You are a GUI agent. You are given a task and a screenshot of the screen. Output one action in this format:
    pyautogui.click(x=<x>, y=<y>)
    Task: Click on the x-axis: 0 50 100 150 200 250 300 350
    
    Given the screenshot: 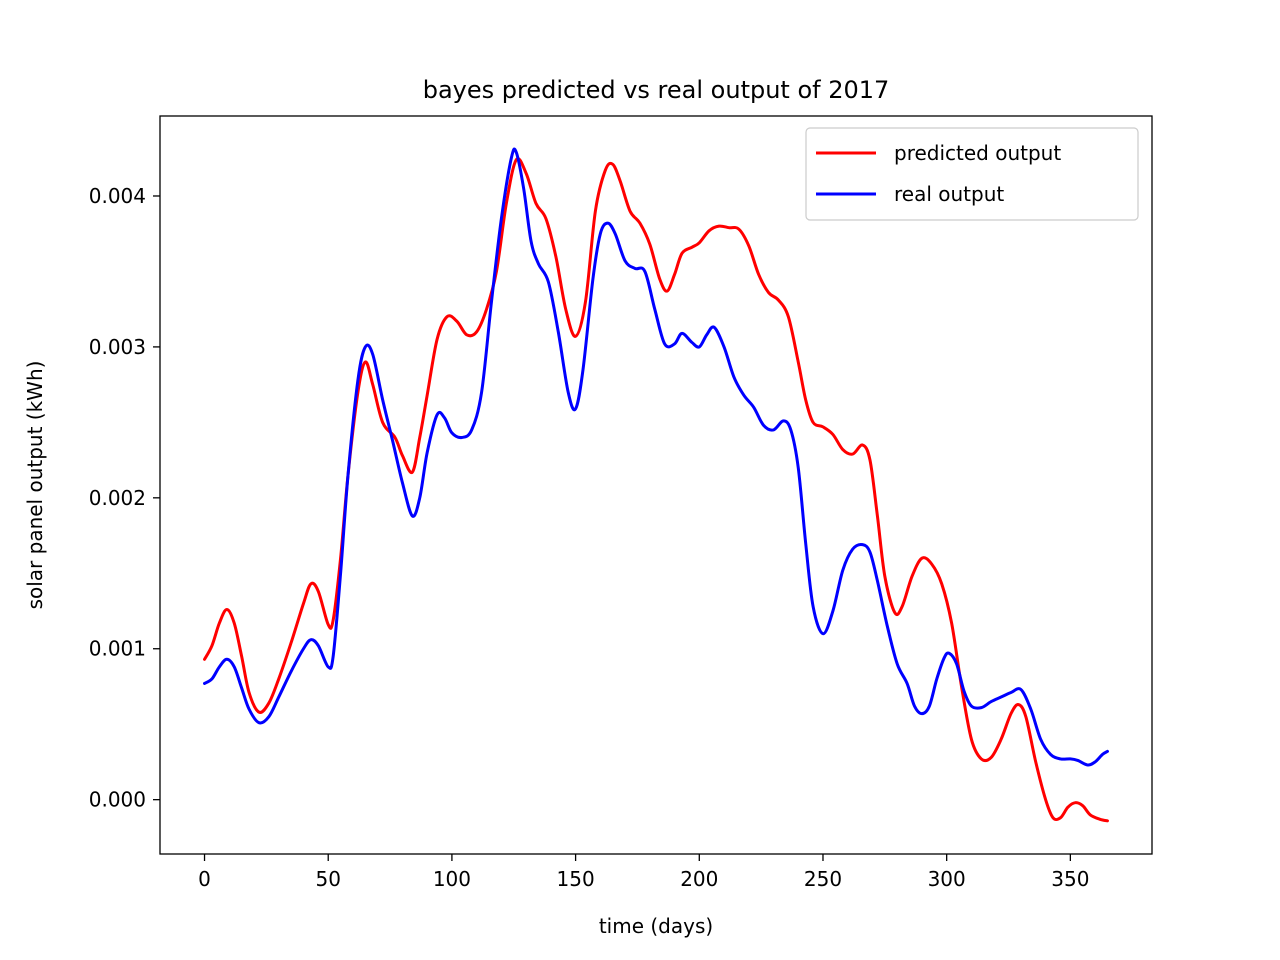 What is the action you would take?
    pyautogui.click(x=643, y=872)
    